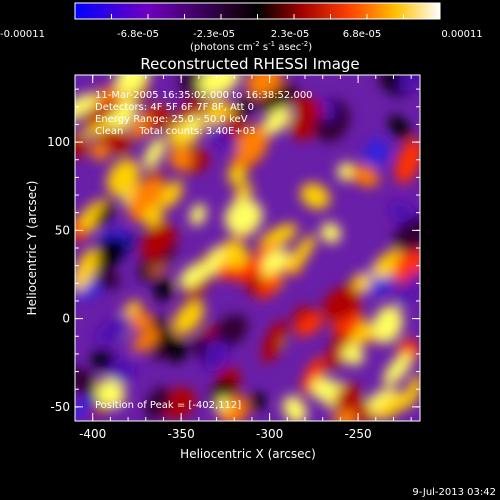 The image size is (500, 500). I want to click on x-tick-label: -250, so click(357, 434).